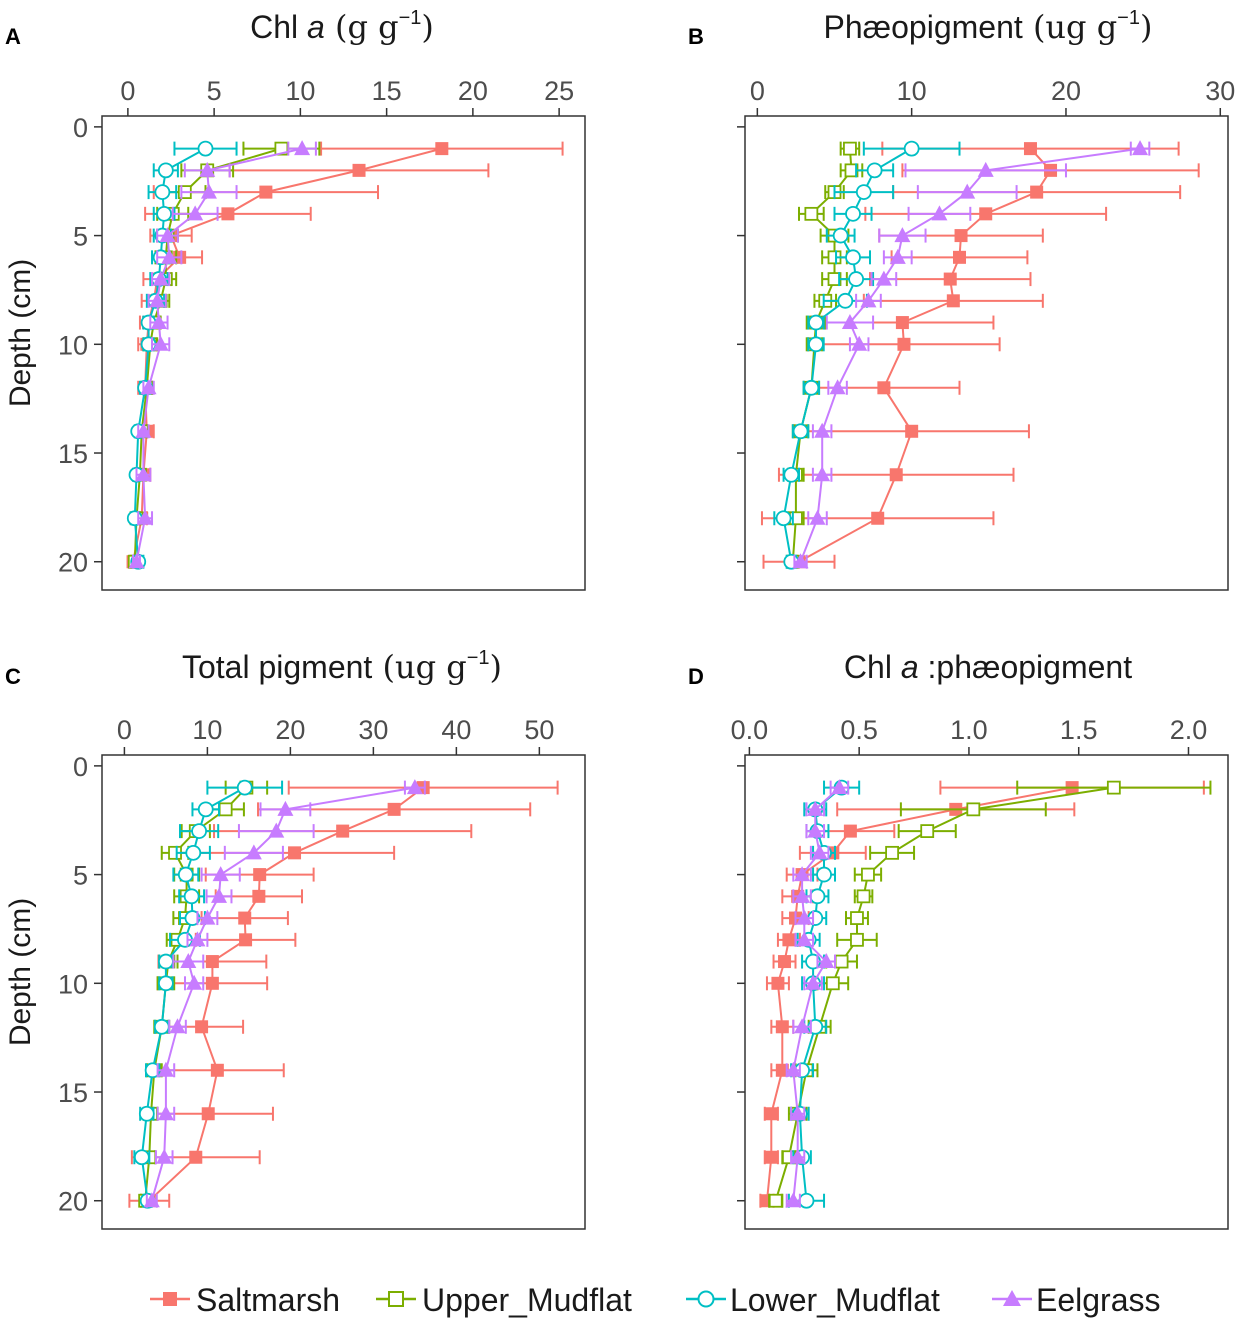 The image size is (1247, 1322). I want to click on y-tick-label: 5, so click(80, 876).